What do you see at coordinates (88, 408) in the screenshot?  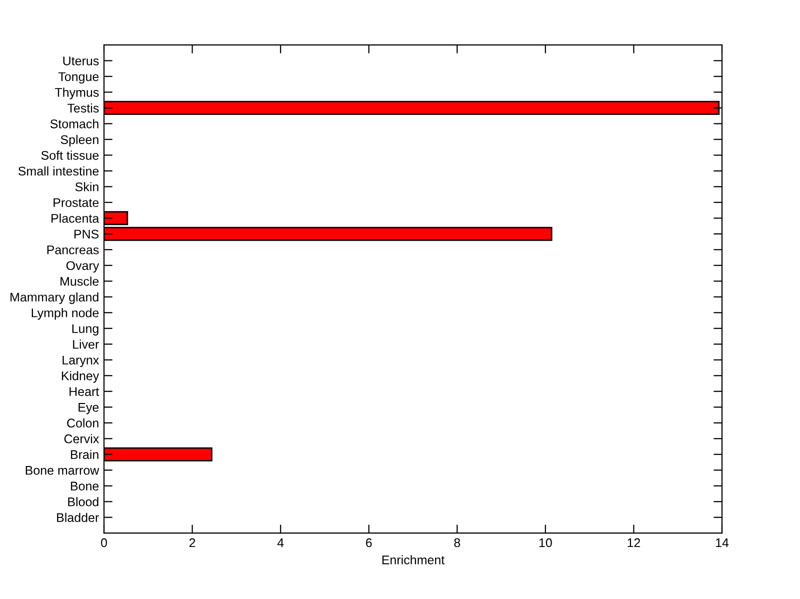 I see `y-tick-label: Eye` at bounding box center [88, 408].